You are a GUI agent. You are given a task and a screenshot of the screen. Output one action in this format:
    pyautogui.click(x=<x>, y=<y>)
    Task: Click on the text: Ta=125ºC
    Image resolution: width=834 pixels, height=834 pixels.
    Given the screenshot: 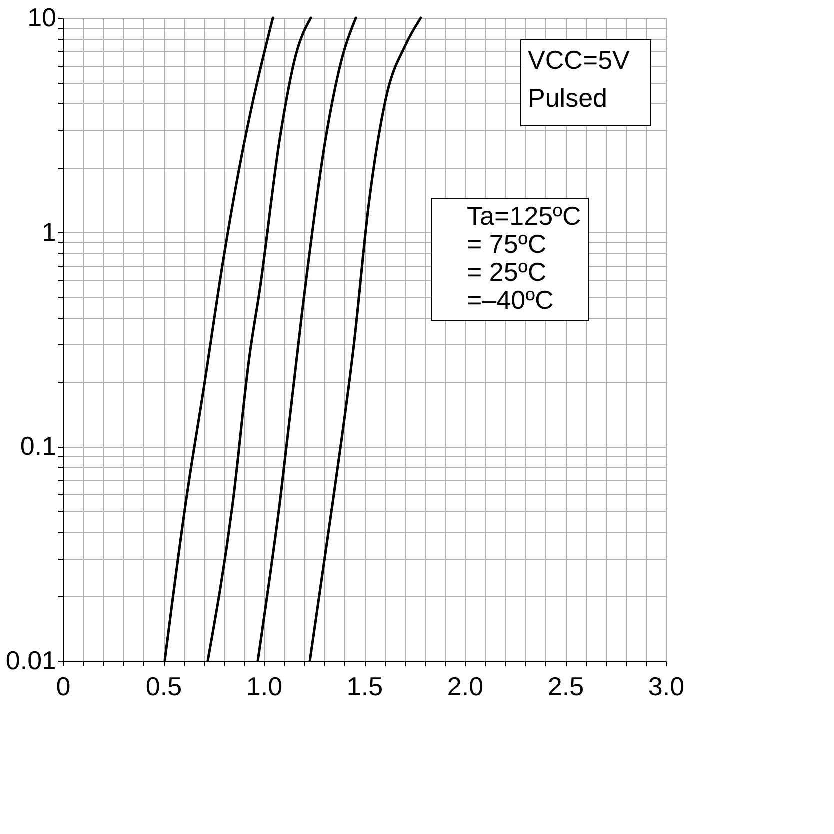 What is the action you would take?
    pyautogui.click(x=524, y=216)
    